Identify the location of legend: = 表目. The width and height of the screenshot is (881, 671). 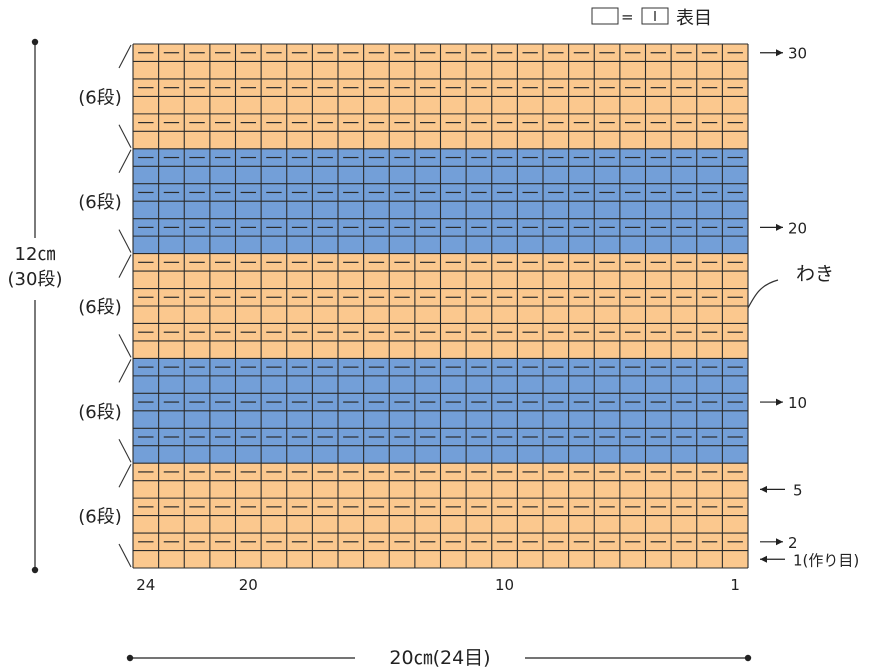
(651, 18).